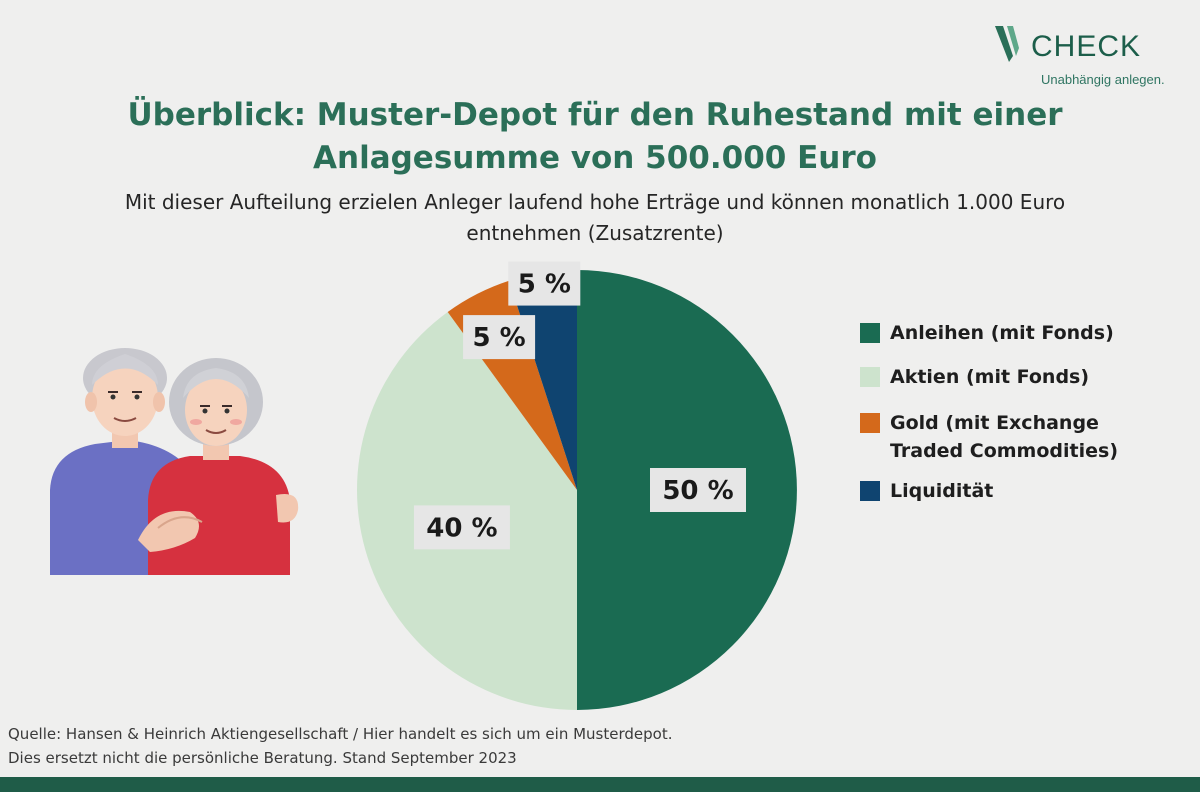 The image size is (1200, 792). What do you see at coordinates (870, 333) in the screenshot?
I see `legend-swatch-anleihen` at bounding box center [870, 333].